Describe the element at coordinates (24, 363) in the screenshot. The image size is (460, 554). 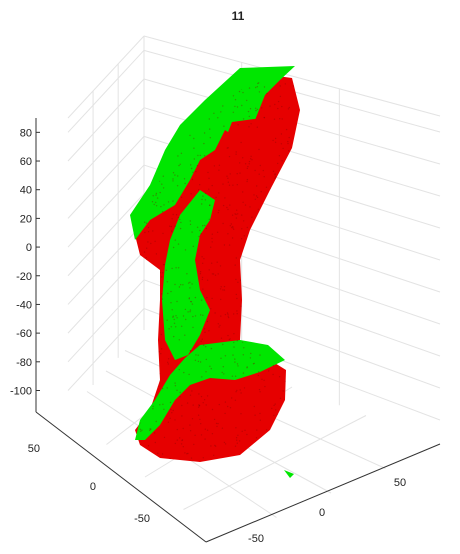
I see `tick-label: -80` at that location.